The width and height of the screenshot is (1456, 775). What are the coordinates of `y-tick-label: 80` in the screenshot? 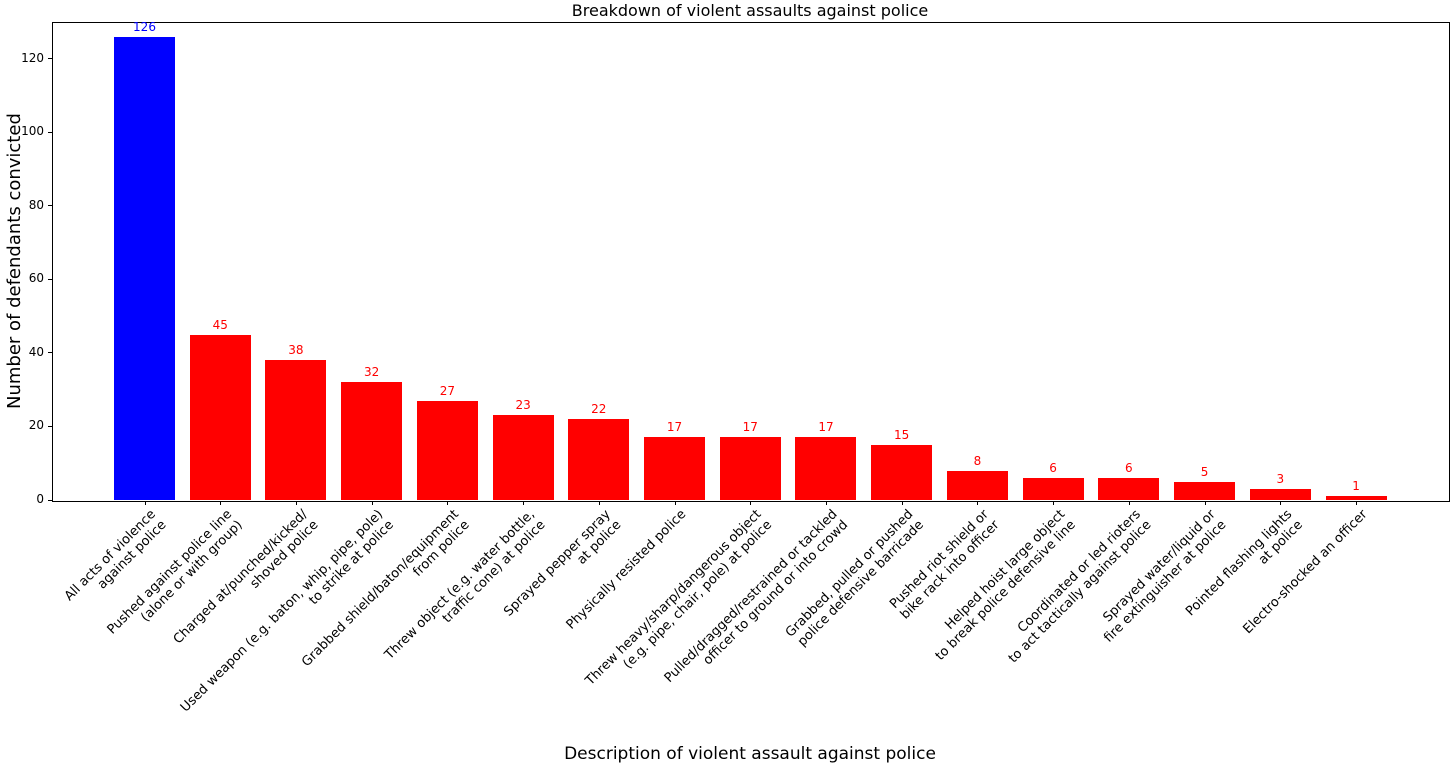 It's located at (36, 204).